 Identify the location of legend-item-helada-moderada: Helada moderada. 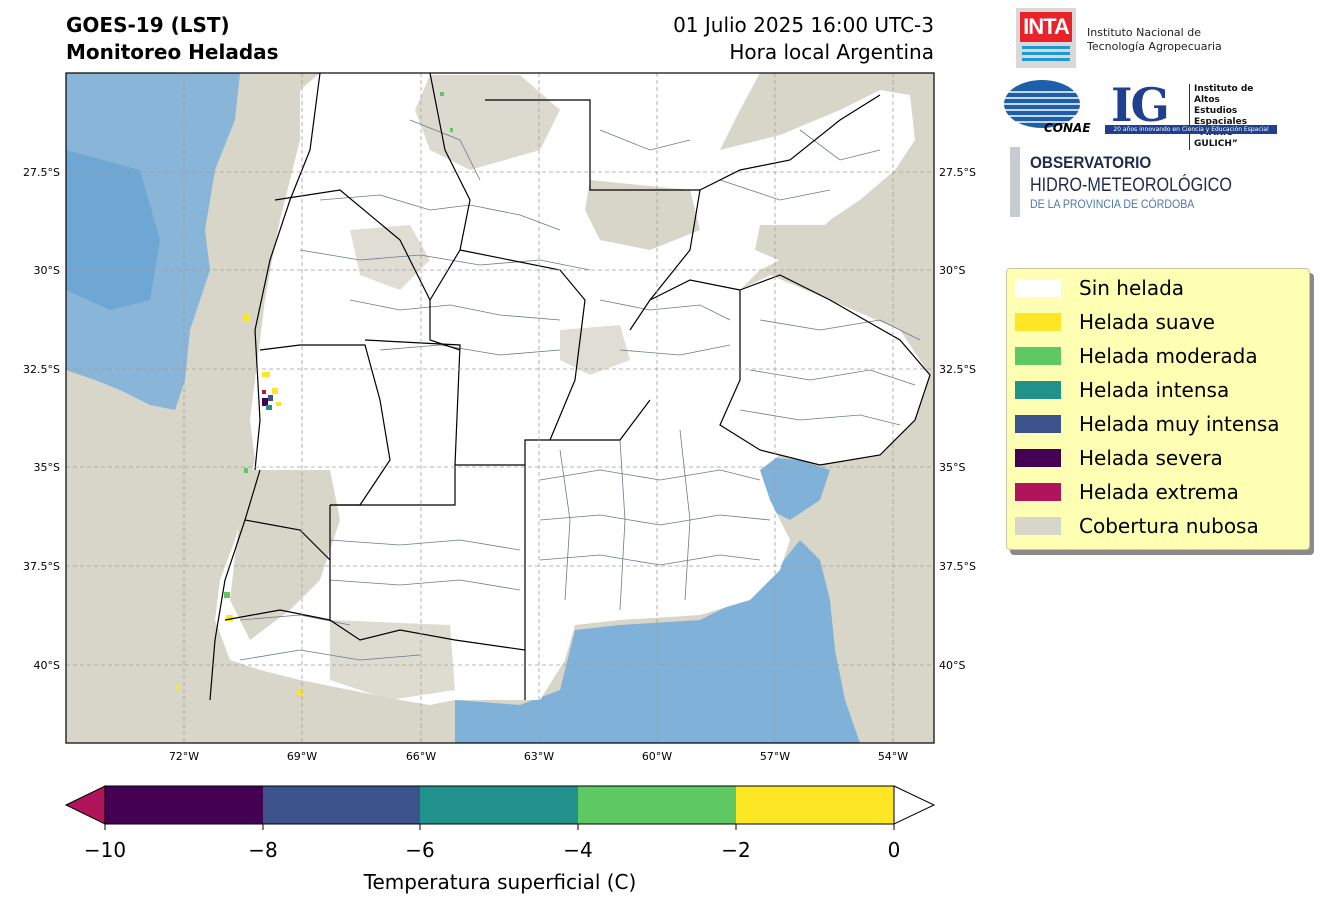
(1136, 356).